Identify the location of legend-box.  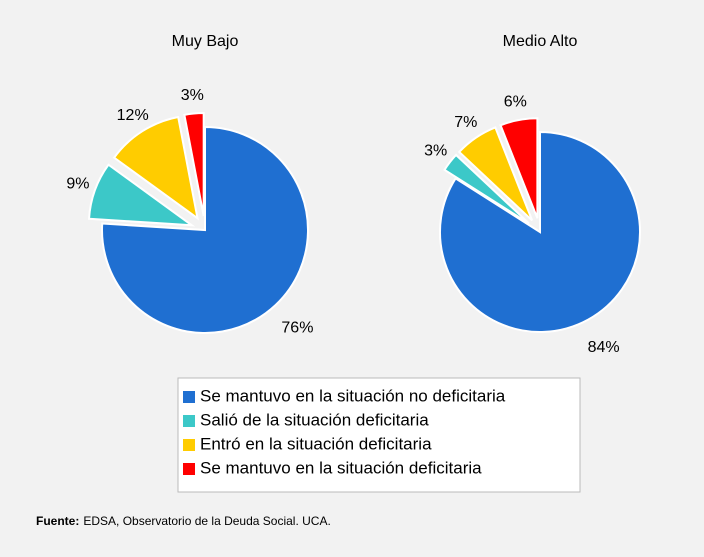
(379, 435).